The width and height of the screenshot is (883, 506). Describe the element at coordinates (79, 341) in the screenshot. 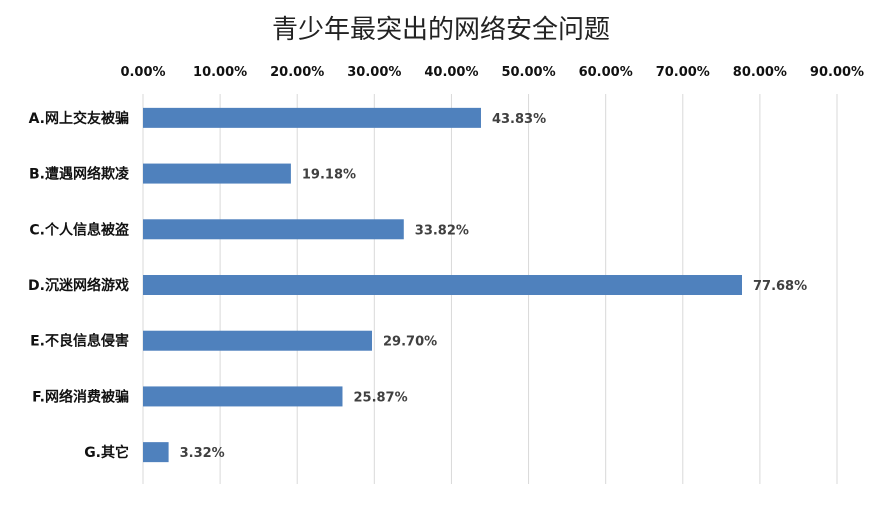

I see `category-label: E.不良信息侵害` at that location.